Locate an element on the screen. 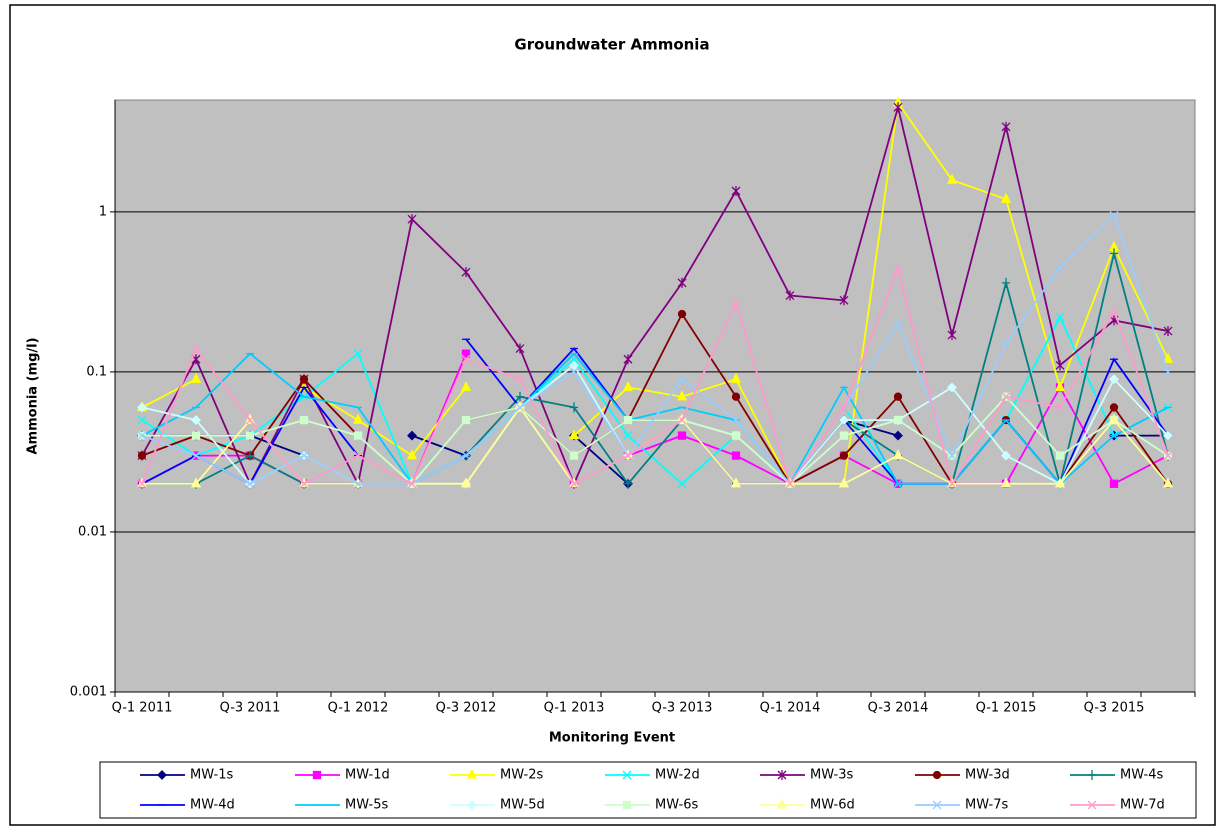 This screenshot has height=829, width=1224. legend-label: MW-6s is located at coordinates (677, 805).